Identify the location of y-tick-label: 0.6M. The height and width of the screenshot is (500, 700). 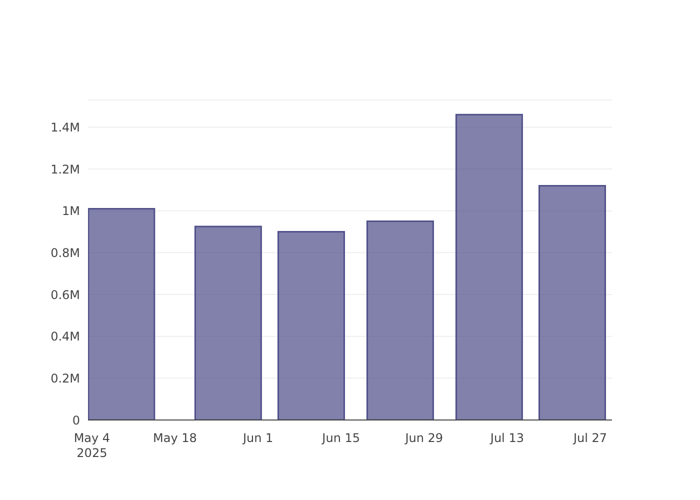
(65, 295).